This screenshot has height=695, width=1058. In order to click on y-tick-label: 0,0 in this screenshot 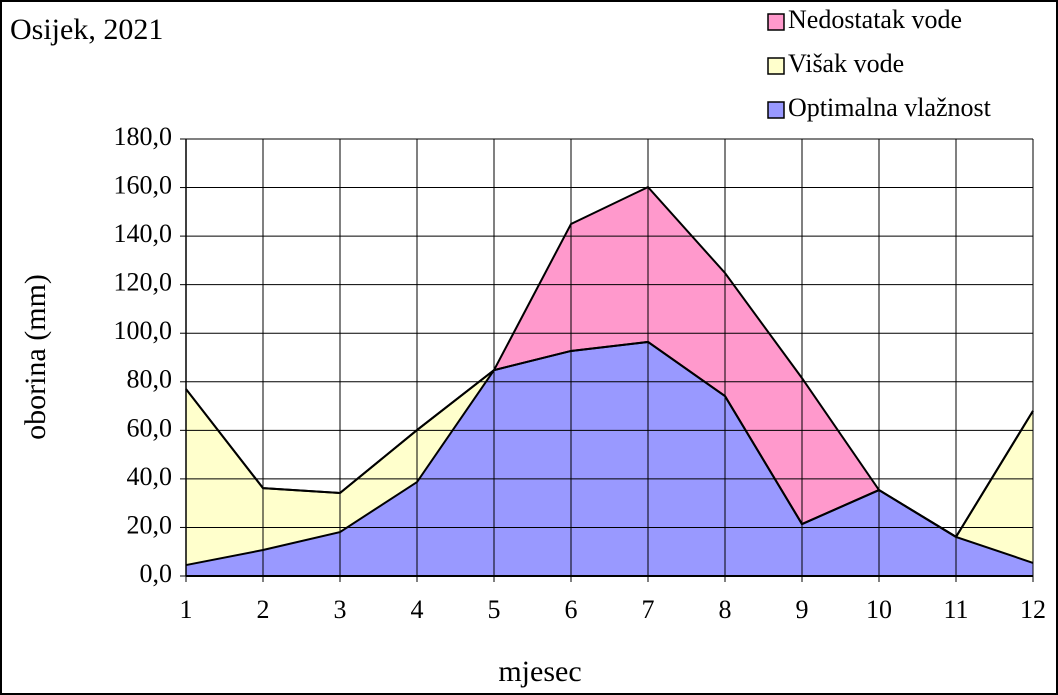, I will do `click(156, 573)`.